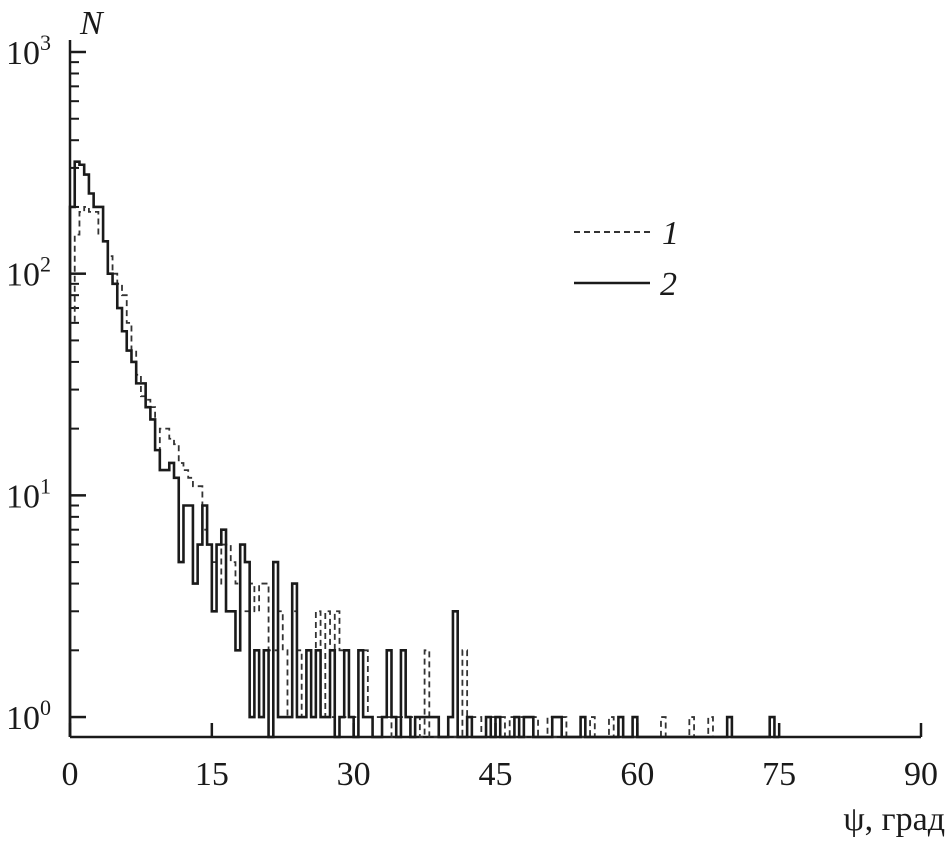  What do you see at coordinates (670, 233) in the screenshot?
I see `legend-label-1: 1` at bounding box center [670, 233].